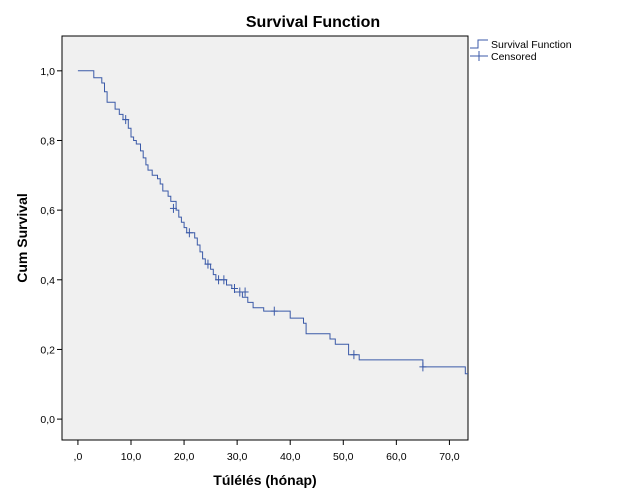 This screenshot has width=625, height=500. I want to click on y-tick-label: 0,6, so click(47, 211).